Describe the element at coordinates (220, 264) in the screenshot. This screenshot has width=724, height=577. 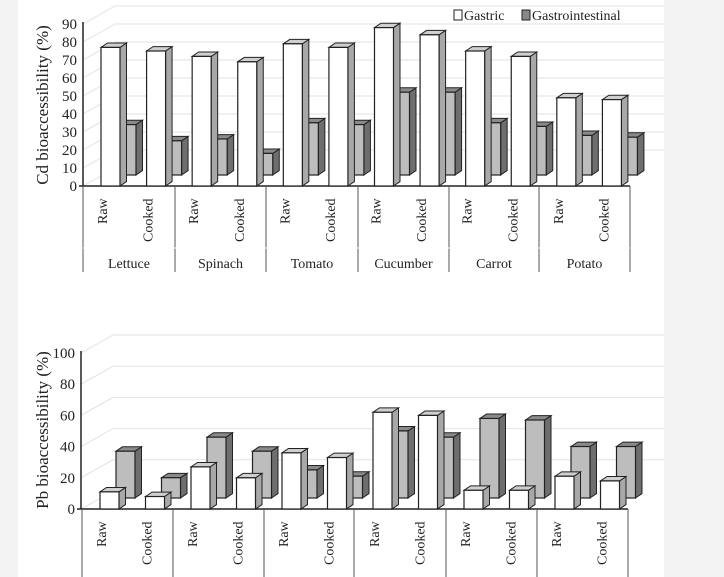
I see `x-group-label: Spinach` at that location.